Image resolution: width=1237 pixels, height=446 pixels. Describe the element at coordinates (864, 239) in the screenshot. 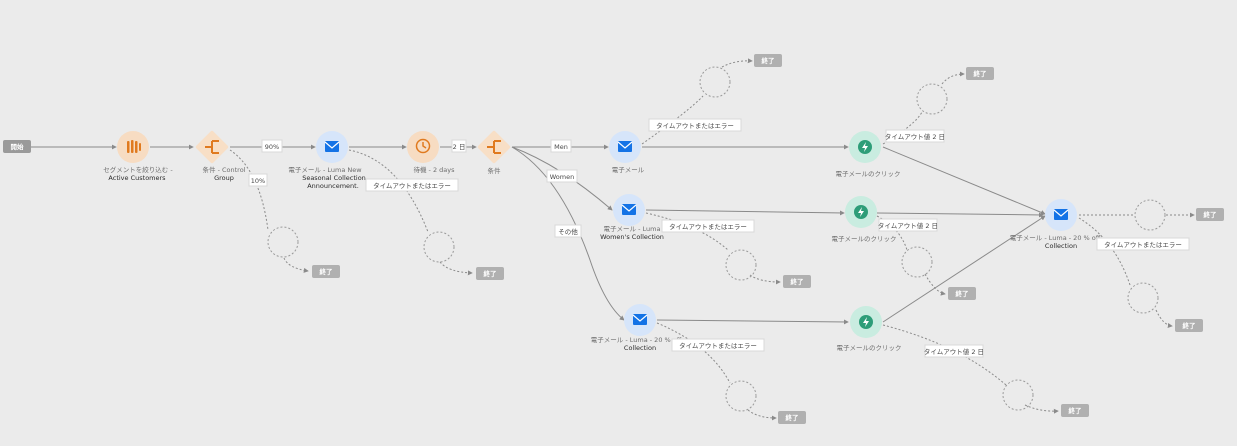

I see `click2-label: 電子メールのクリック` at that location.